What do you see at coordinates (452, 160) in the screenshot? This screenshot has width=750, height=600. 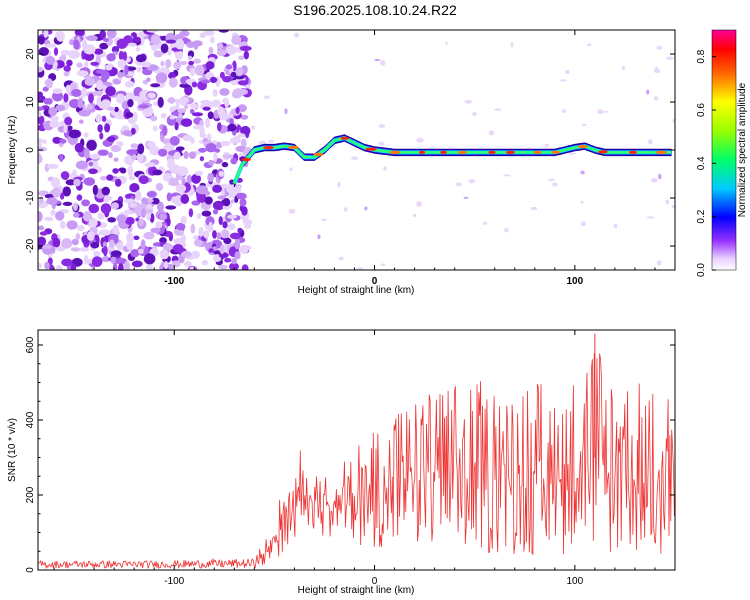 I see `ridge-band-green` at bounding box center [452, 160].